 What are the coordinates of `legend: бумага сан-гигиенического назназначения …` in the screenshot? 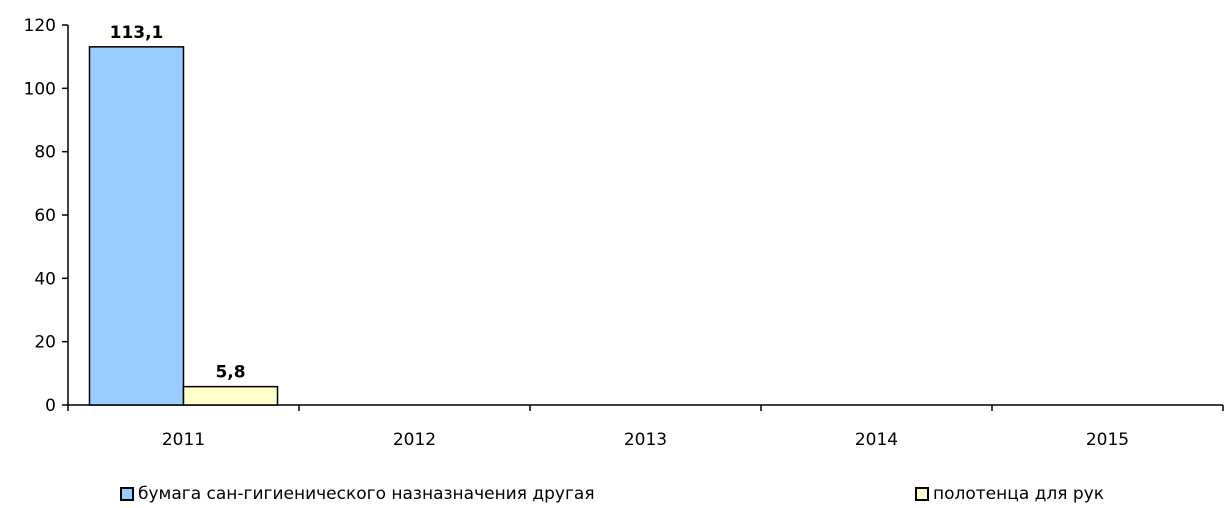 It's located at (615, 496).